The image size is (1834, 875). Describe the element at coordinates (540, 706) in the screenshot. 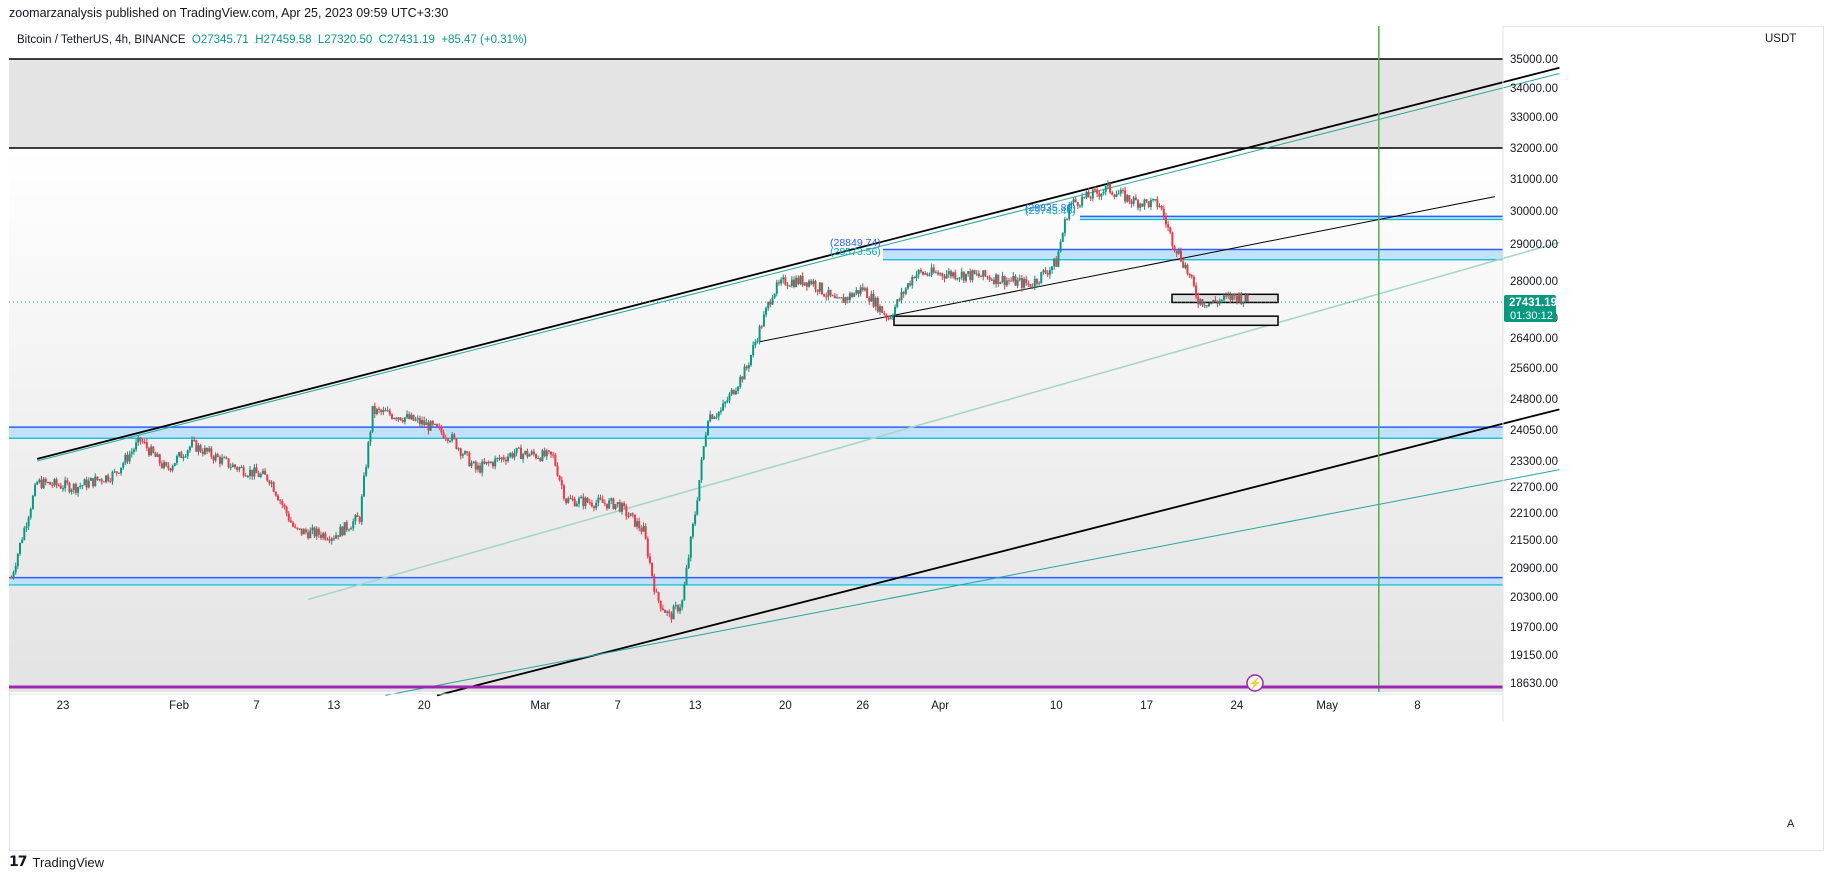

I see `x-tick-label: Mar` at that location.